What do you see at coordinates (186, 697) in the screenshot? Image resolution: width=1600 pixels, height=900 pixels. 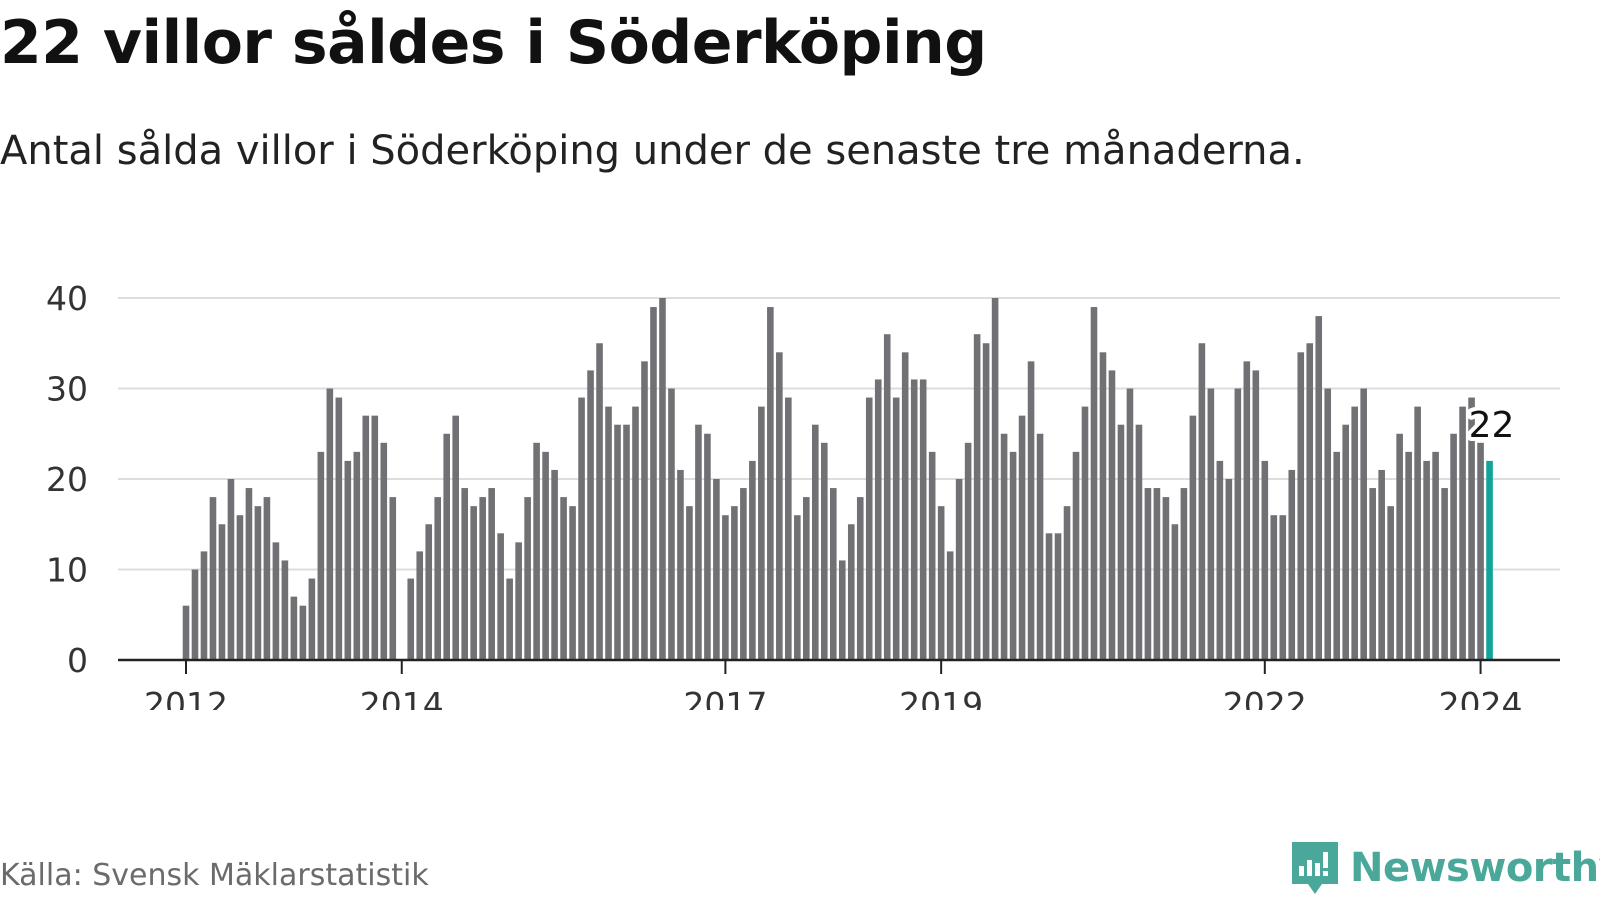 I see `x-tick-label: 2012` at bounding box center [186, 697].